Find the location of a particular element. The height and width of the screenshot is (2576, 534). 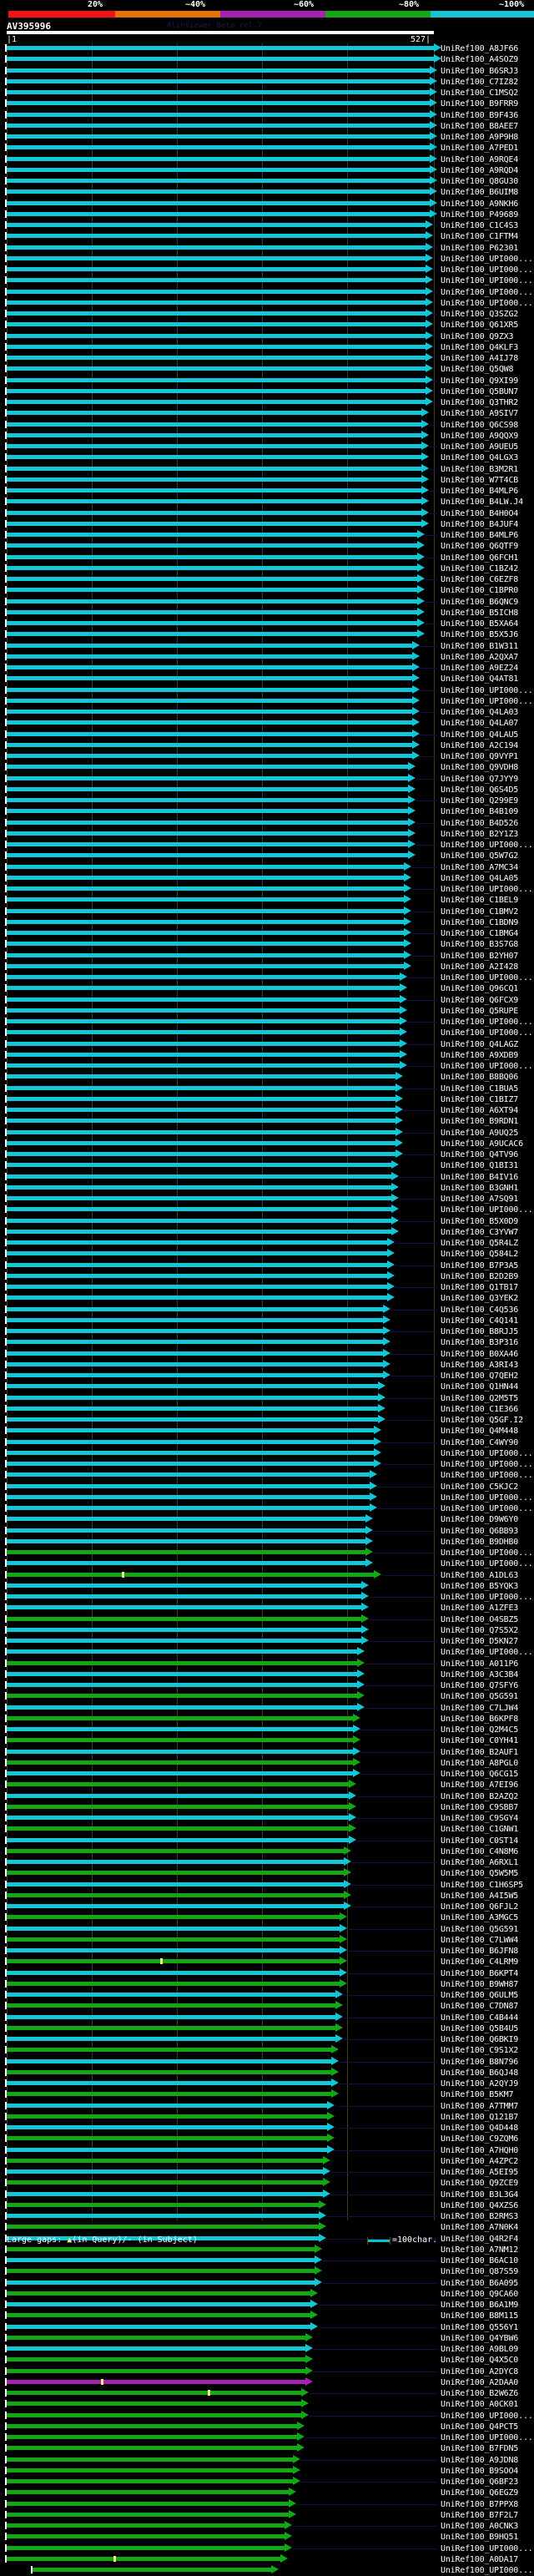

hit-label-link: UniRef100_A9NKH6 is located at coordinates (480, 204).